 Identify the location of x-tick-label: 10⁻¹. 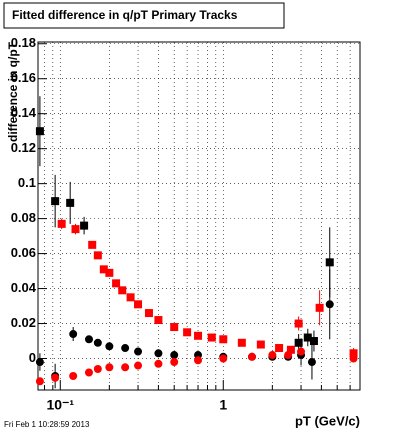
(60, 405).